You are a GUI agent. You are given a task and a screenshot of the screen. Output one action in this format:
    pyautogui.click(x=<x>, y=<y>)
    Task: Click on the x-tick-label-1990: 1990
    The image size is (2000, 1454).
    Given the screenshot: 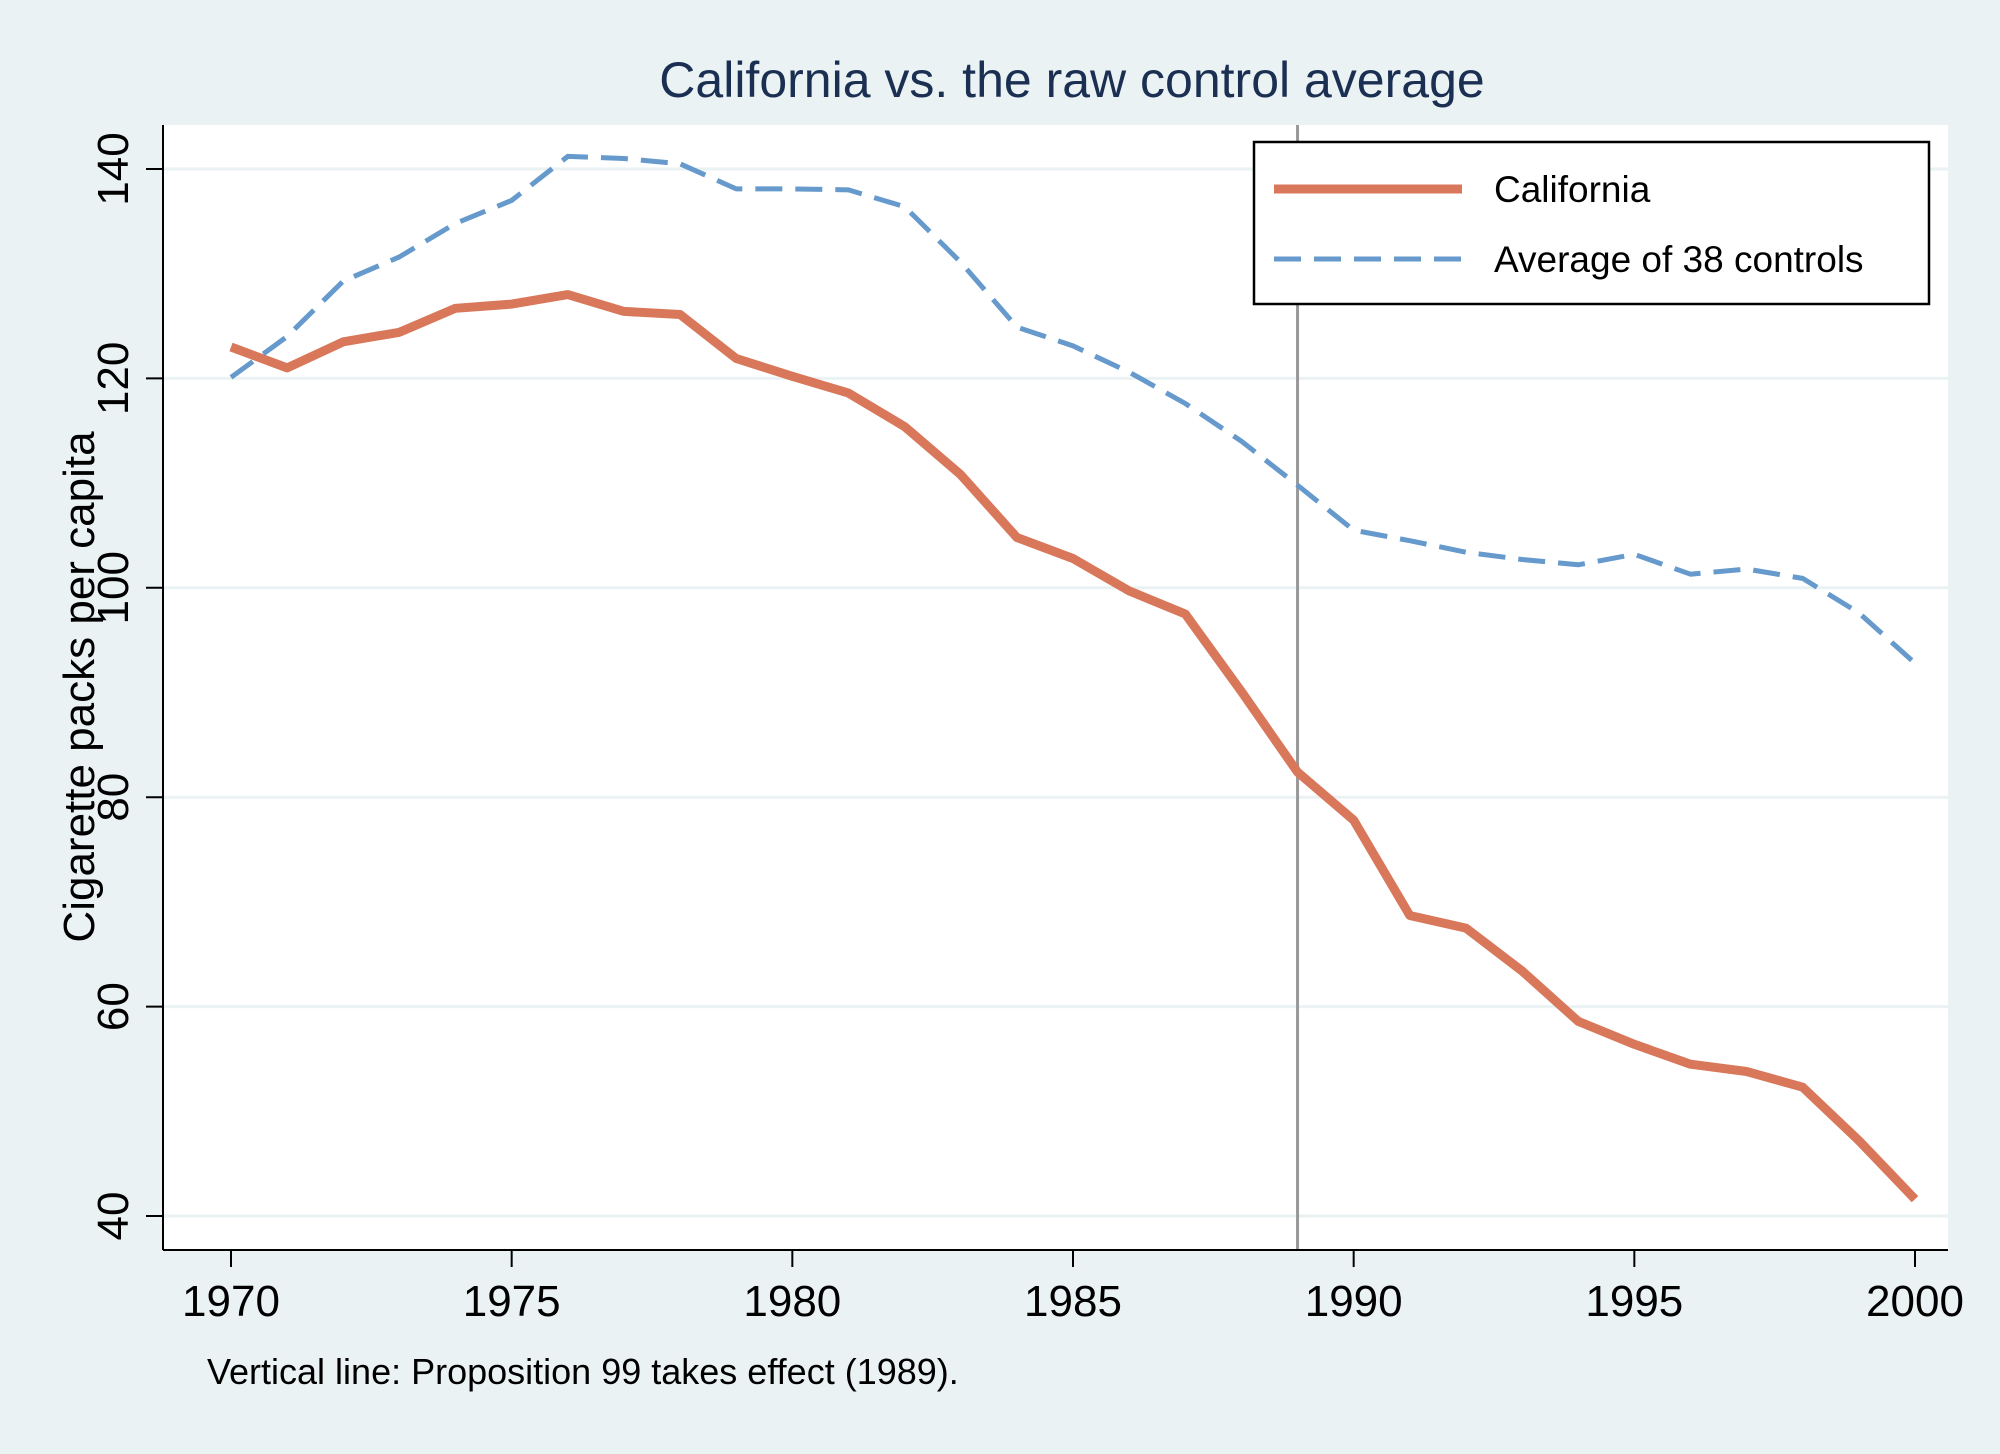 What is the action you would take?
    pyautogui.click(x=1354, y=1301)
    